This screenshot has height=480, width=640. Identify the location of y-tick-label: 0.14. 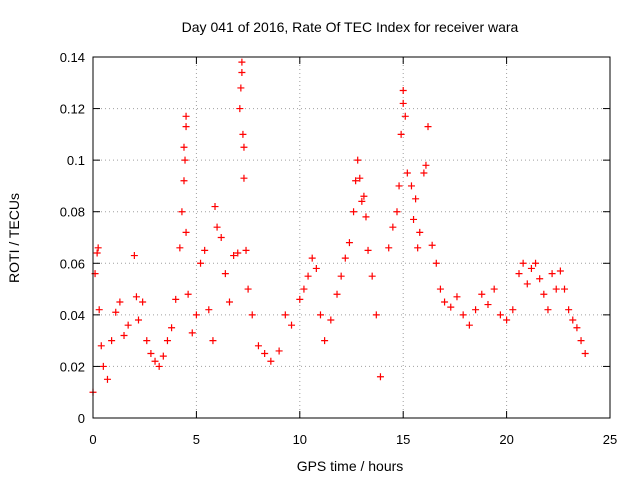
(72, 57).